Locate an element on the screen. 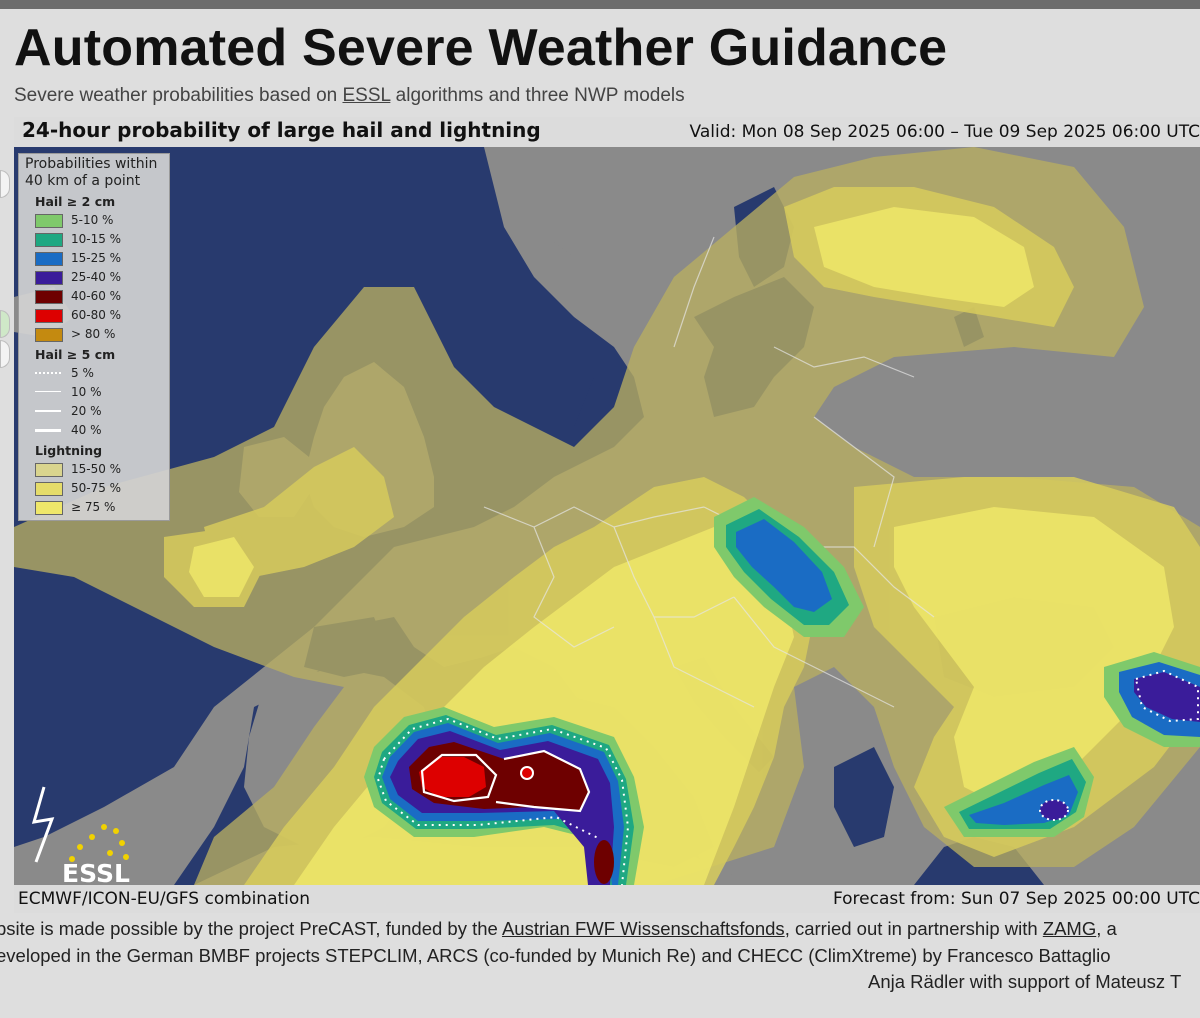  hail5-5pct-contour-med-lower is located at coordinates (488, 799).